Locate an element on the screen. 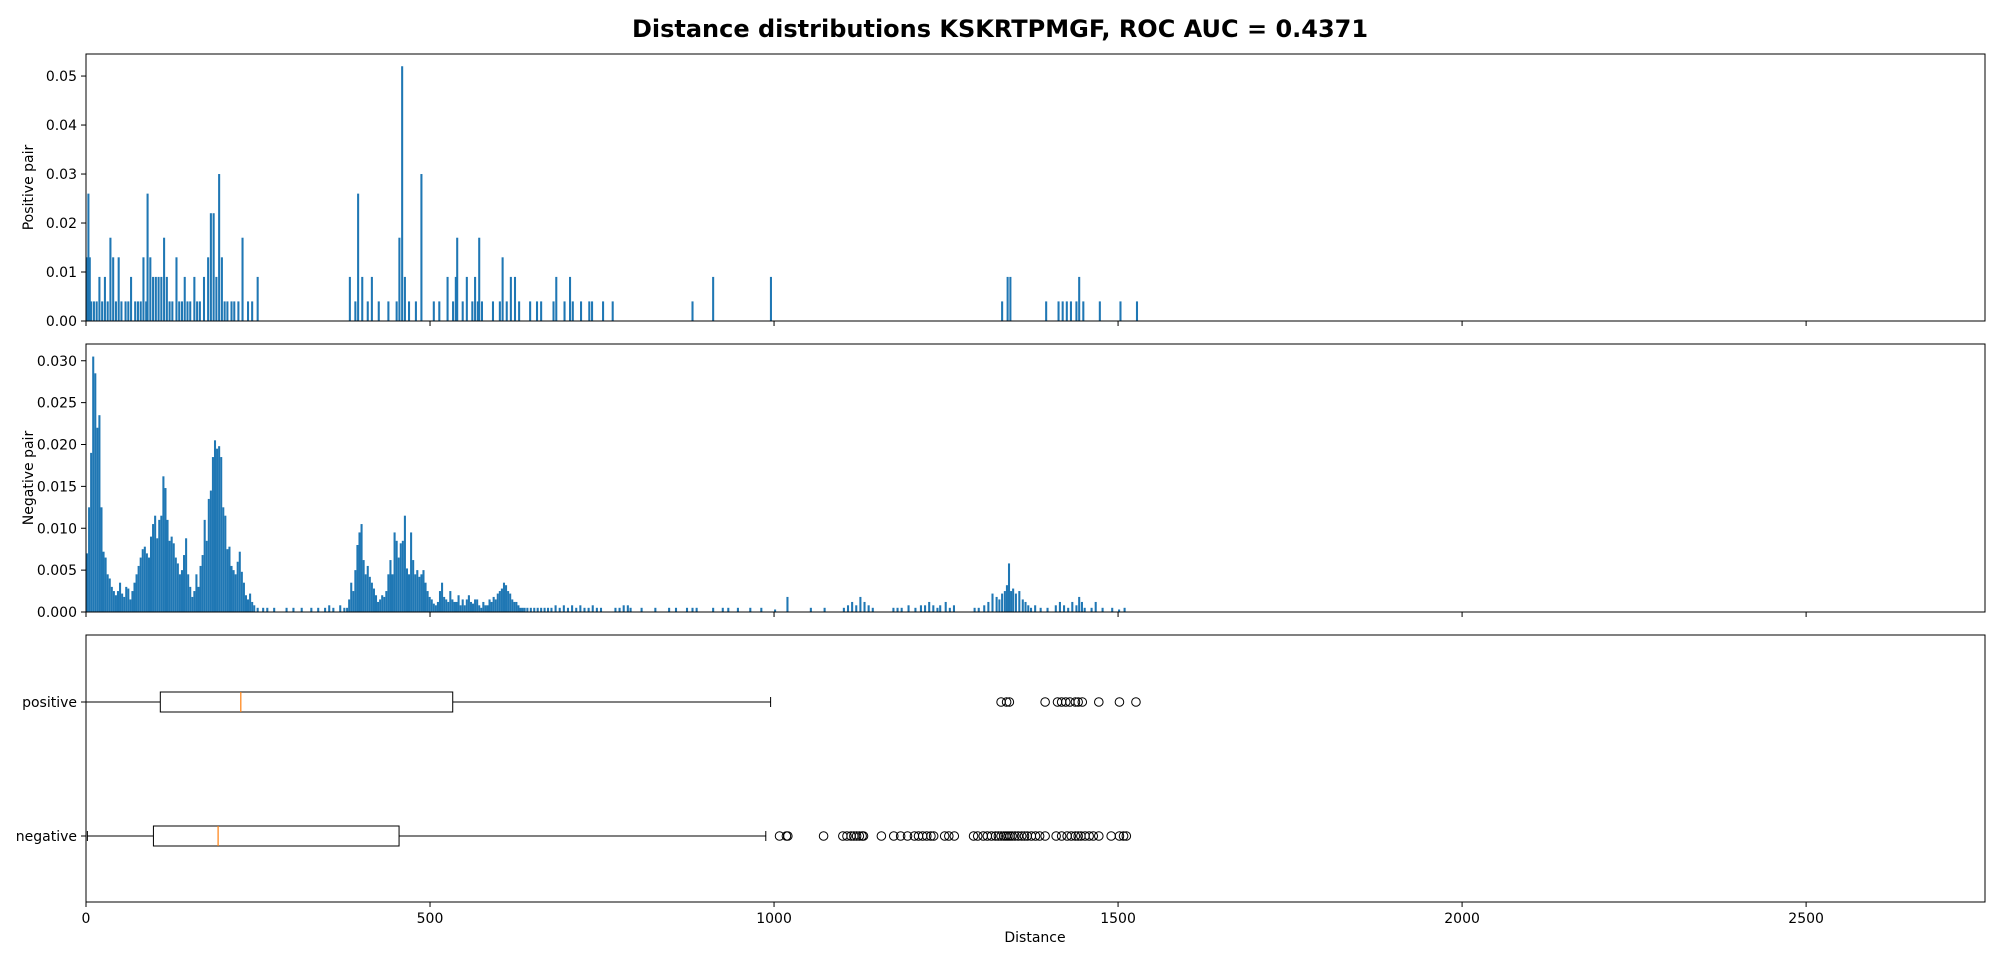  x-axis-label: Distance is located at coordinates (1034, 938).